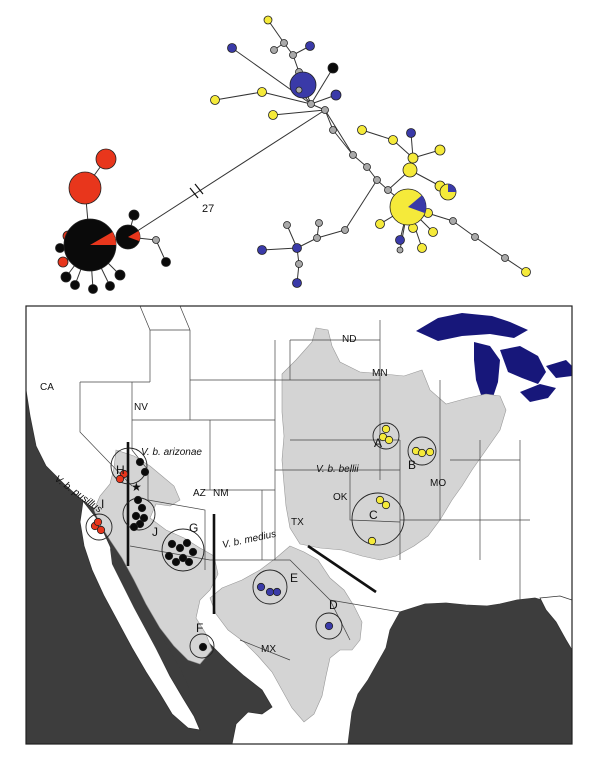  What do you see at coordinates (208, 209) in the screenshot?
I see `branch-break-label: 27` at bounding box center [208, 209].